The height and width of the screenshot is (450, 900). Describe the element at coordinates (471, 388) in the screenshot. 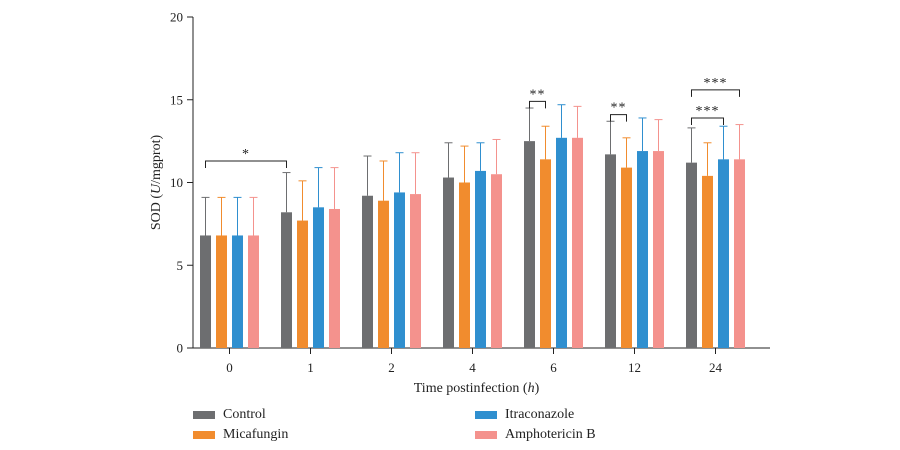

I see `x-axis-label-text: Time postinfection (` at that location.